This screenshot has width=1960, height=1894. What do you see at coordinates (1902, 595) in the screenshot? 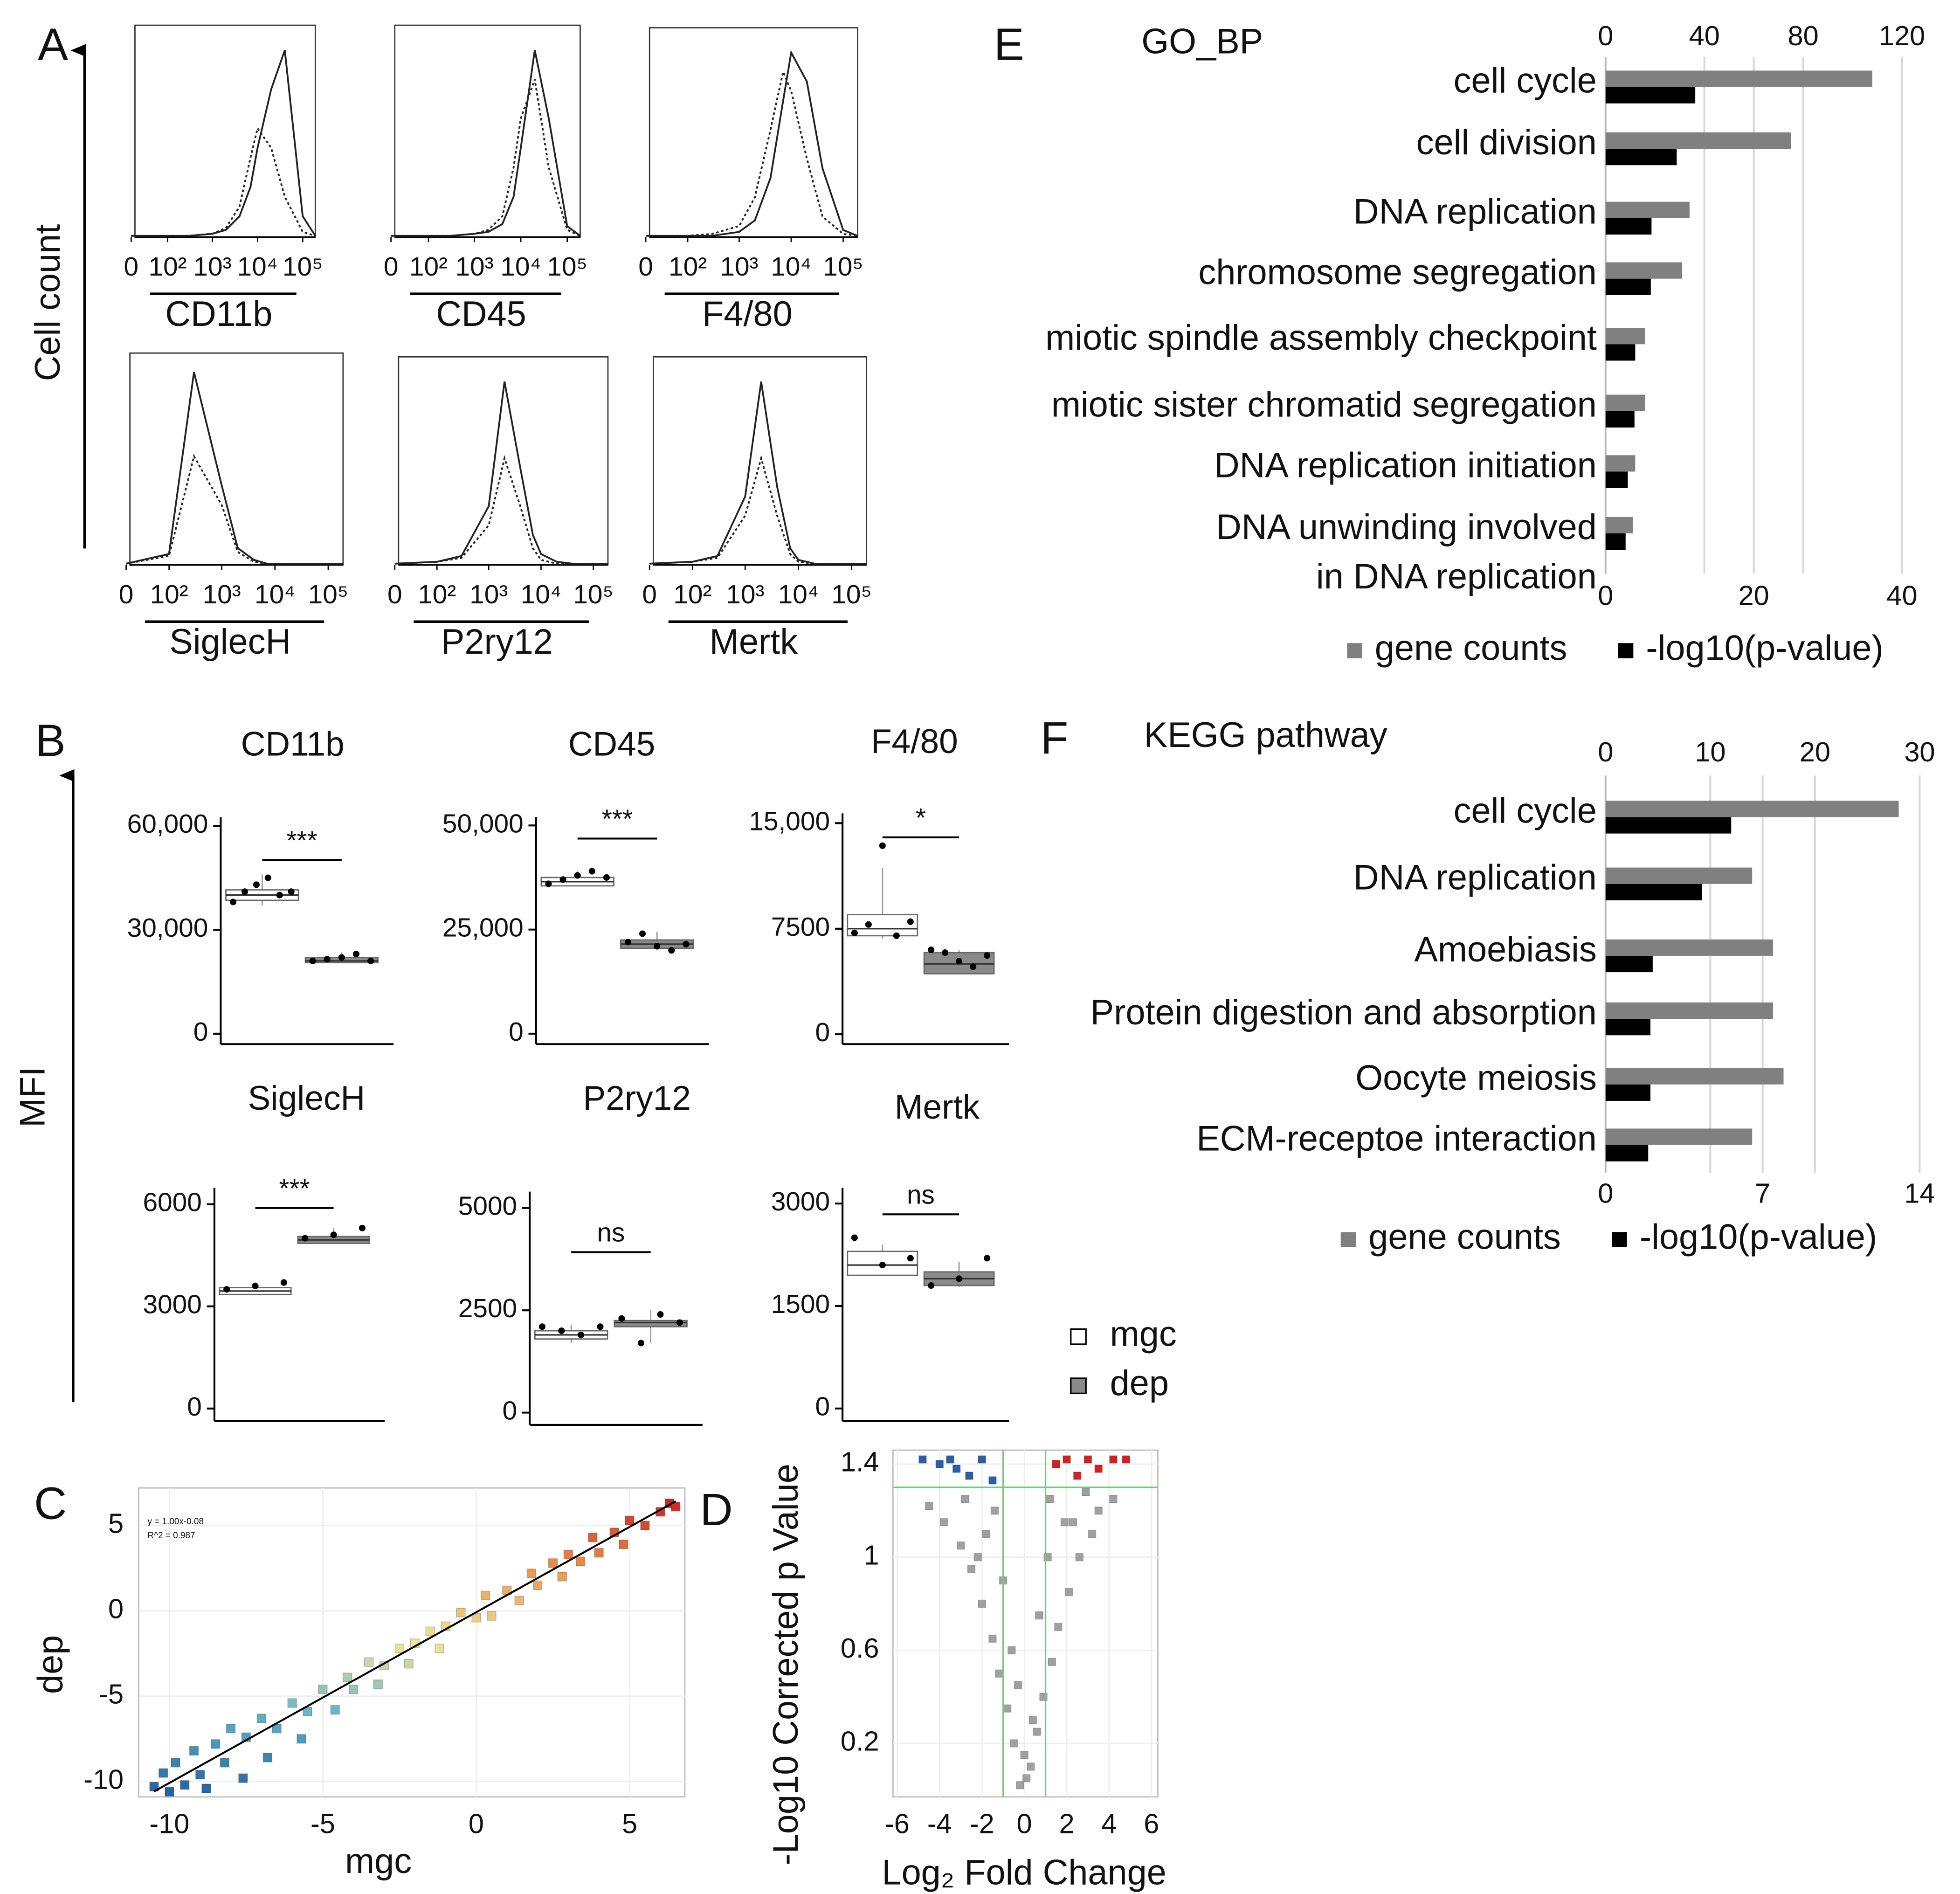
I see `x2-tick-label: 40` at bounding box center [1902, 595].